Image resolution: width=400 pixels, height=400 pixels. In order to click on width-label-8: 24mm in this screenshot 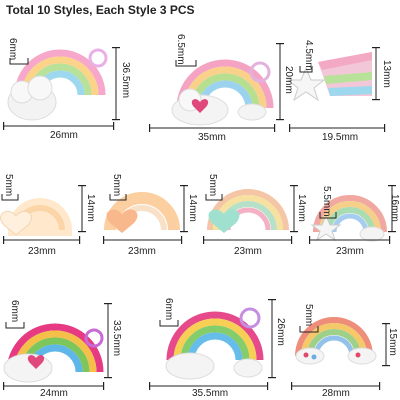, I will do `click(54, 393)`.